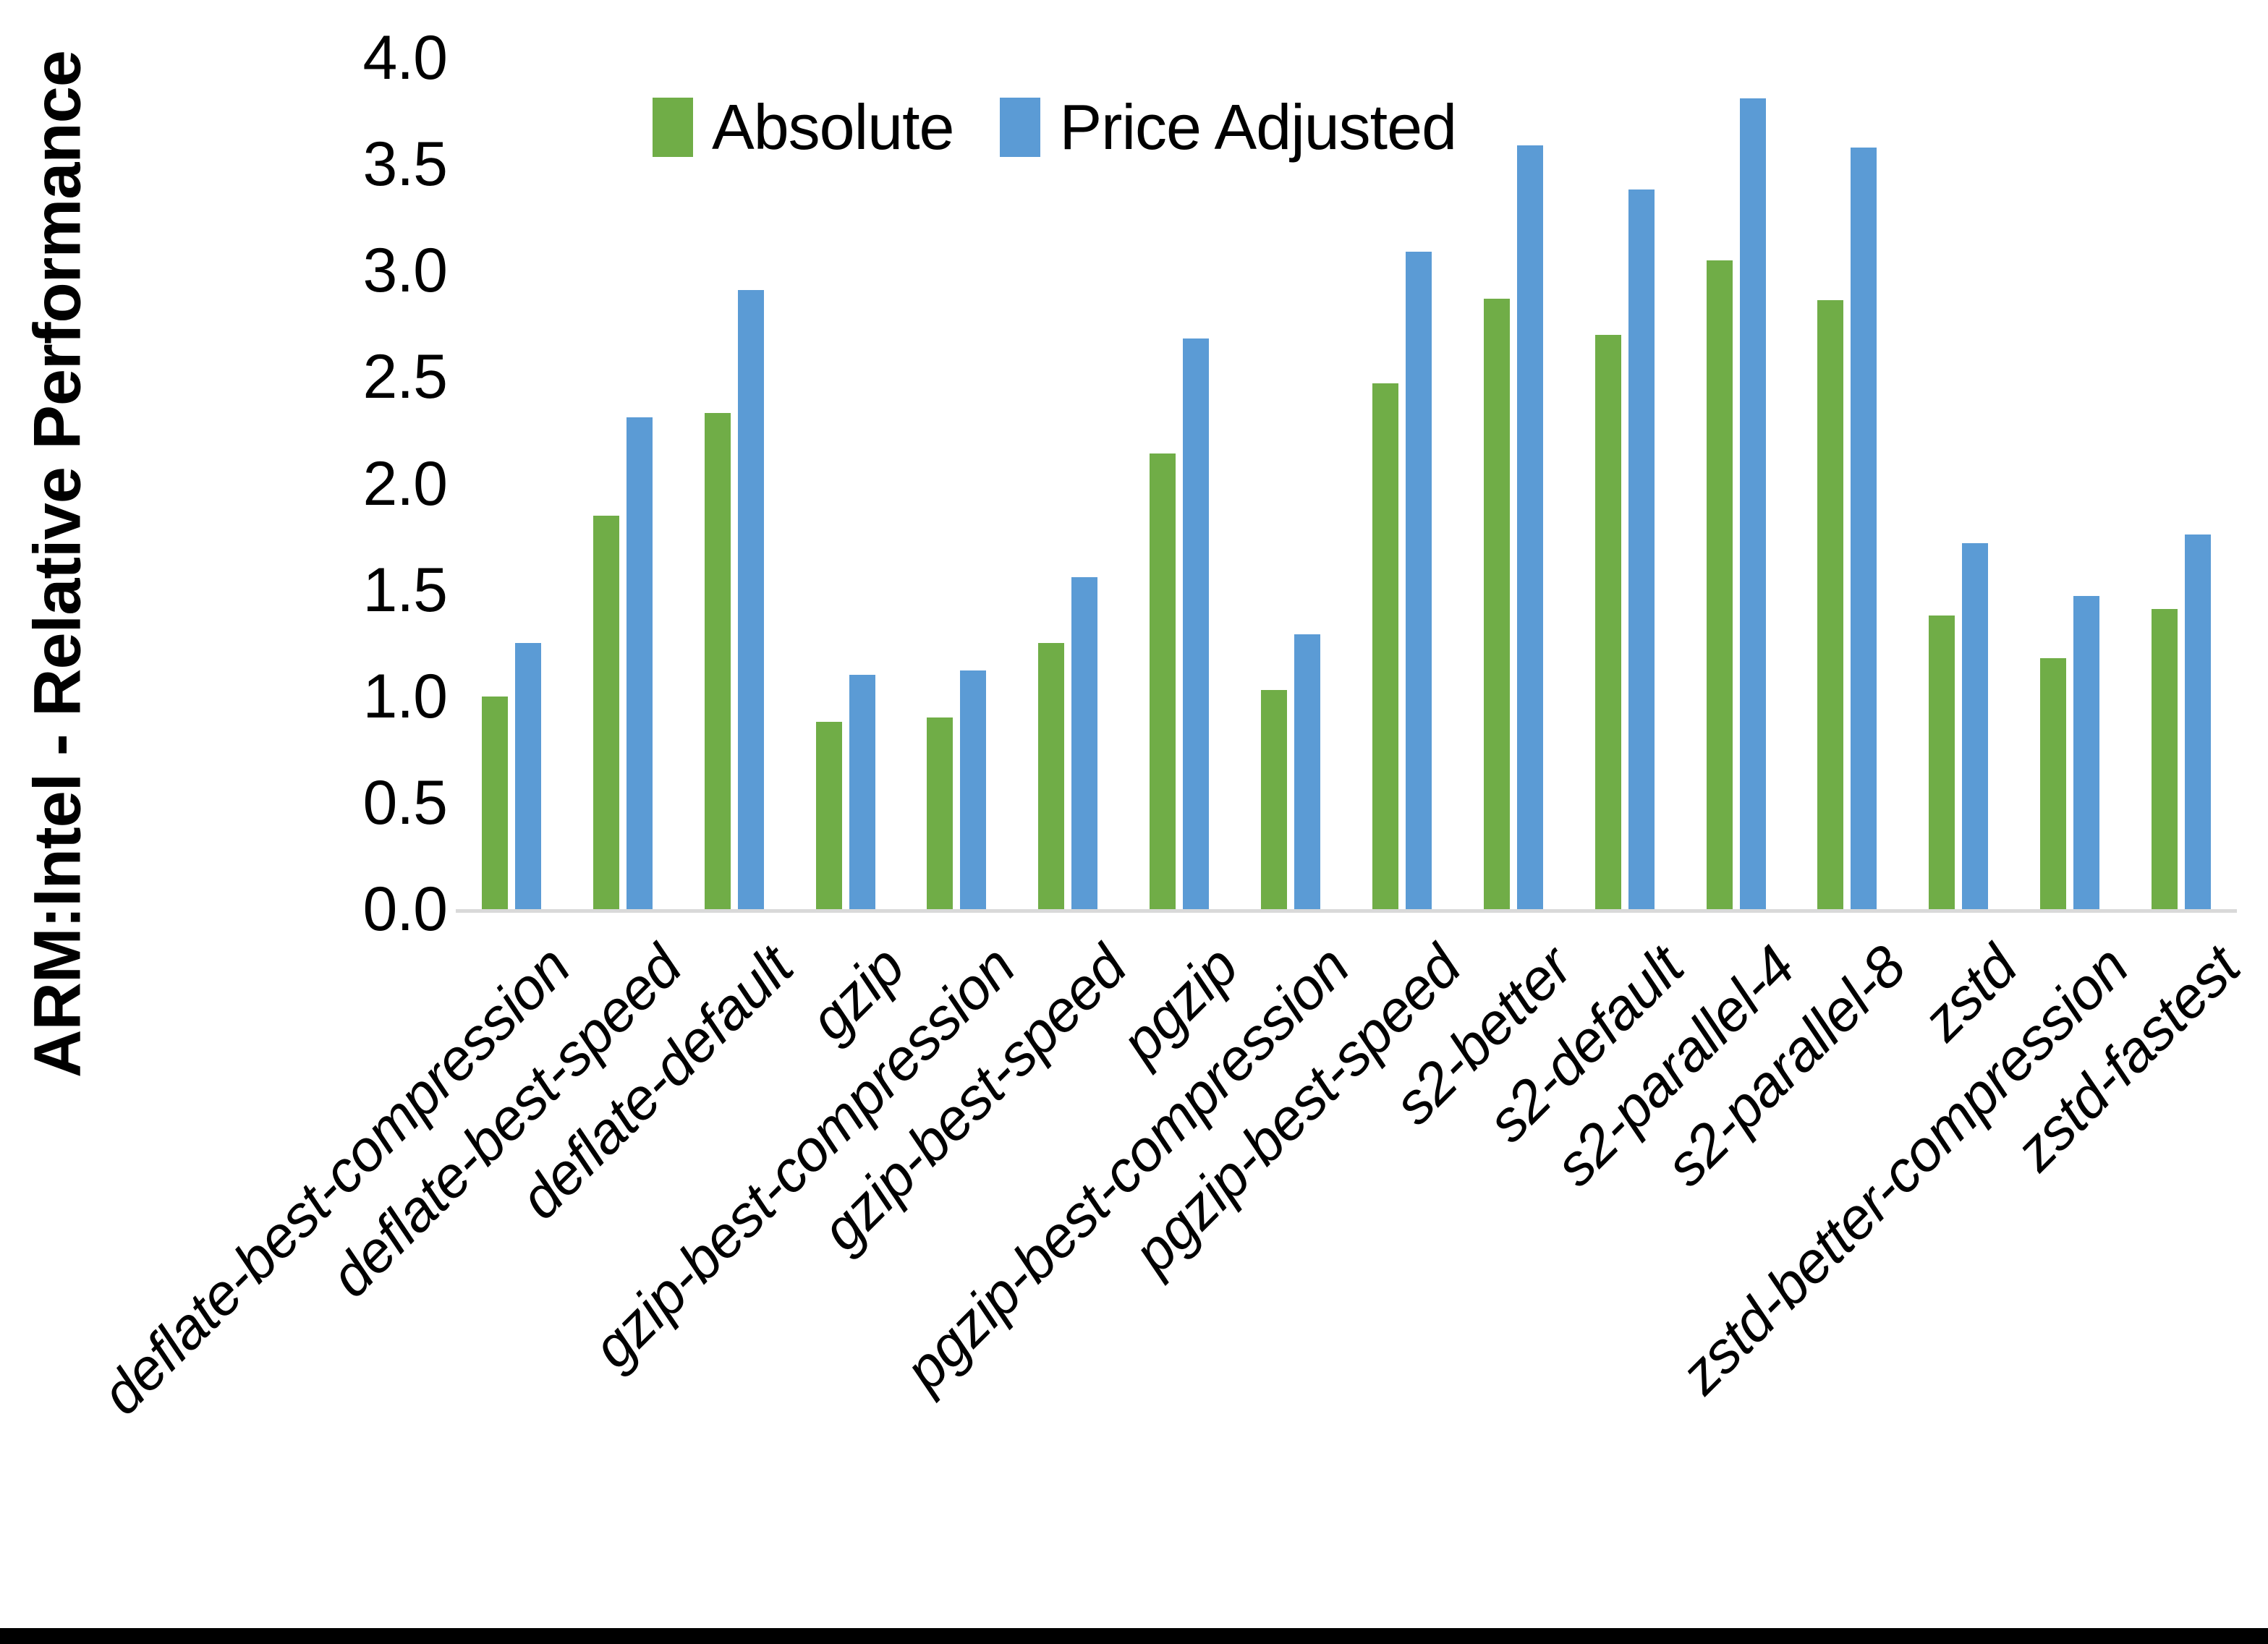 The height and width of the screenshot is (1644, 2268). What do you see at coordinates (734, 454) in the screenshot?
I see `bar-group-deflate-default` at bounding box center [734, 454].